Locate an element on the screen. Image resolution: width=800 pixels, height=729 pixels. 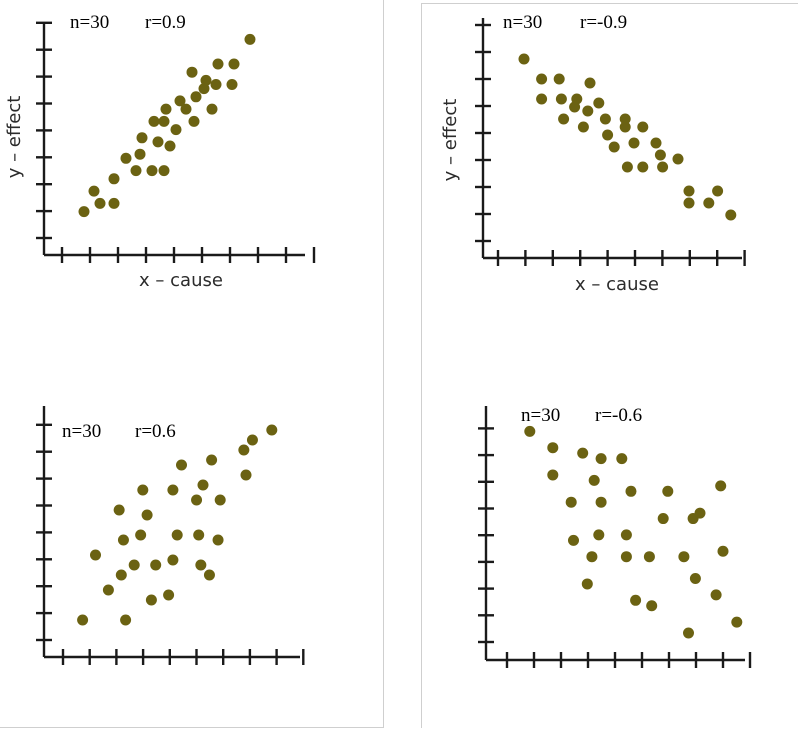
panel-corner is located at coordinates (793, 704).